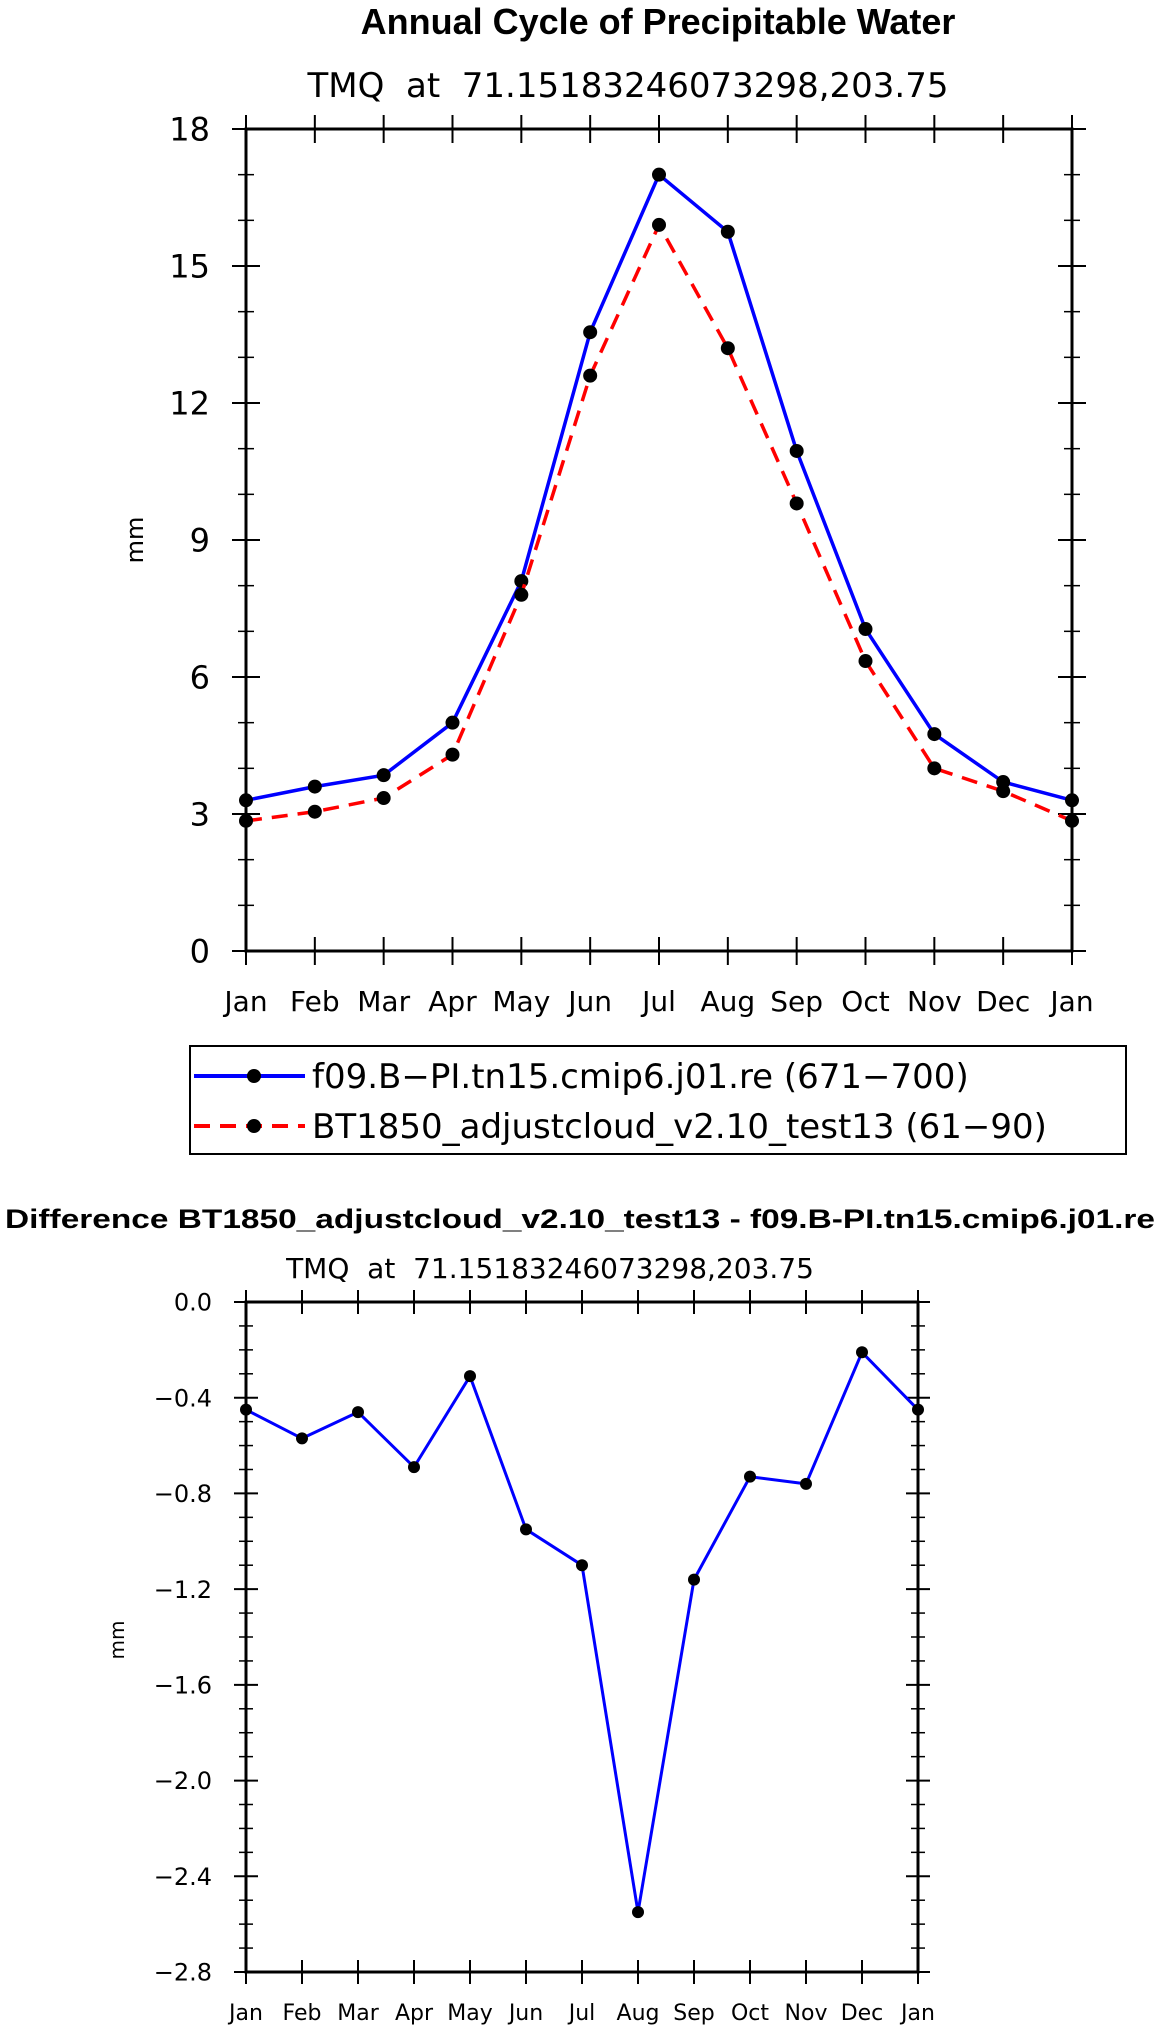  I want to click on y-tick-label: −1.6, so click(183, 1685).